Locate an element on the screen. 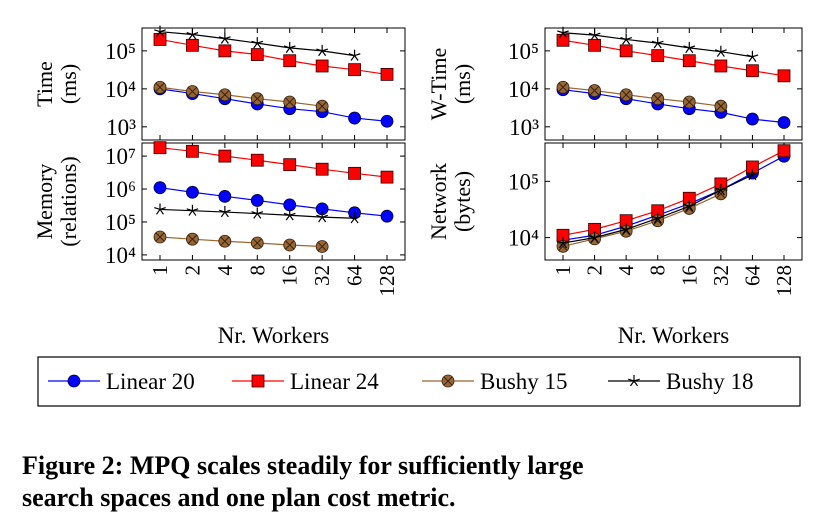  legend-box is located at coordinates (419, 381).